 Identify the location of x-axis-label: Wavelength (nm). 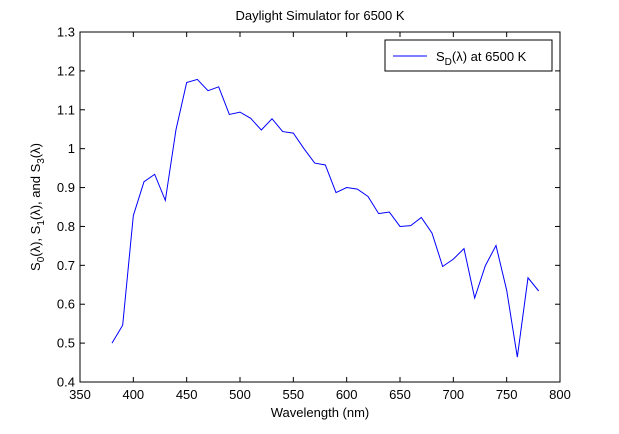
(320, 412).